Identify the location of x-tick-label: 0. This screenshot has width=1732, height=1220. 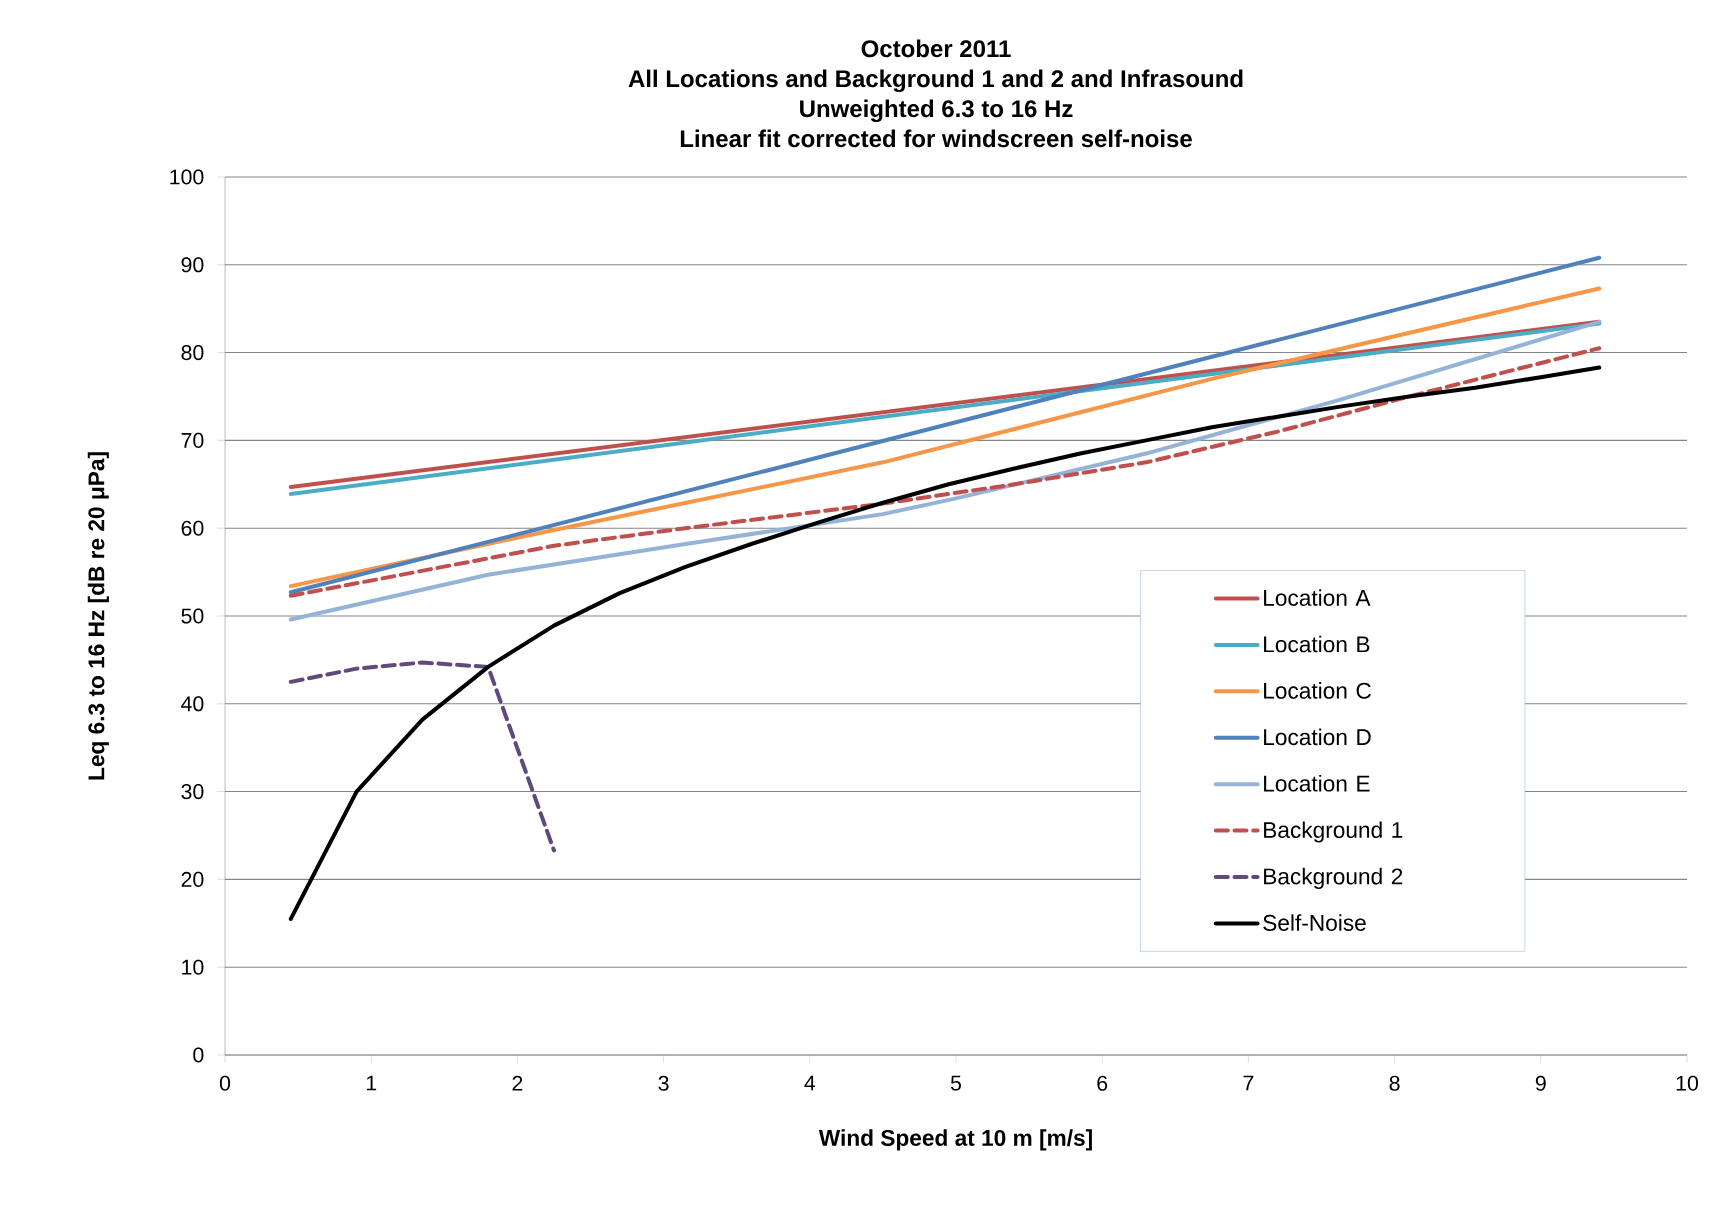
(225, 1083).